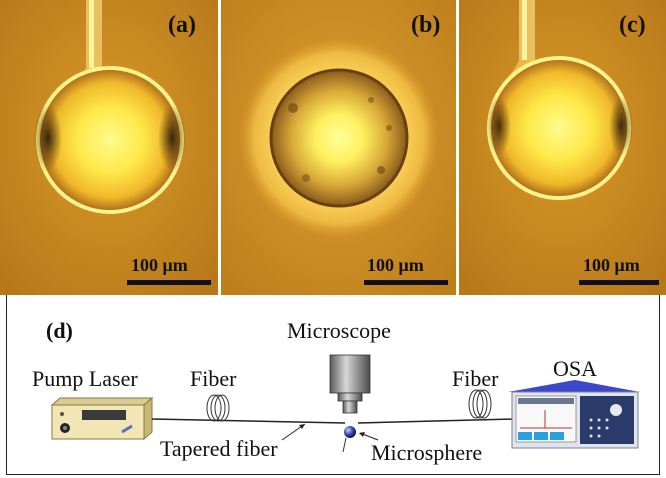  What do you see at coordinates (437, 421) in the screenshot?
I see `fiber-right-line` at bounding box center [437, 421].